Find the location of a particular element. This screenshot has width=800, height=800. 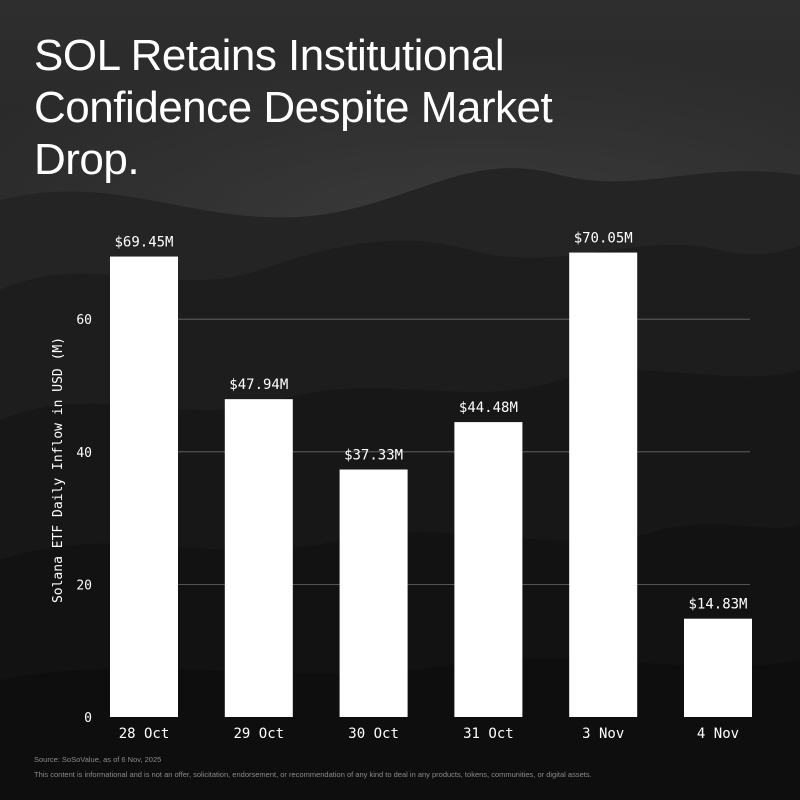

bar-value-label: $37.33M is located at coordinates (373, 456).